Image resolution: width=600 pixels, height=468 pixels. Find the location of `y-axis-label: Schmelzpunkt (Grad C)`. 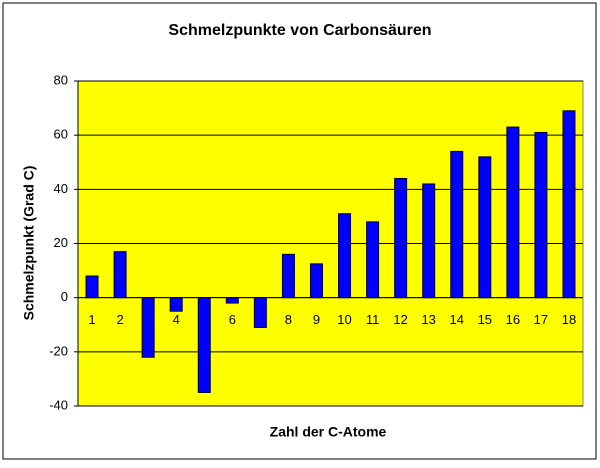

y-axis-label: Schmelzpunkt (Grad C) is located at coordinates (29, 243).